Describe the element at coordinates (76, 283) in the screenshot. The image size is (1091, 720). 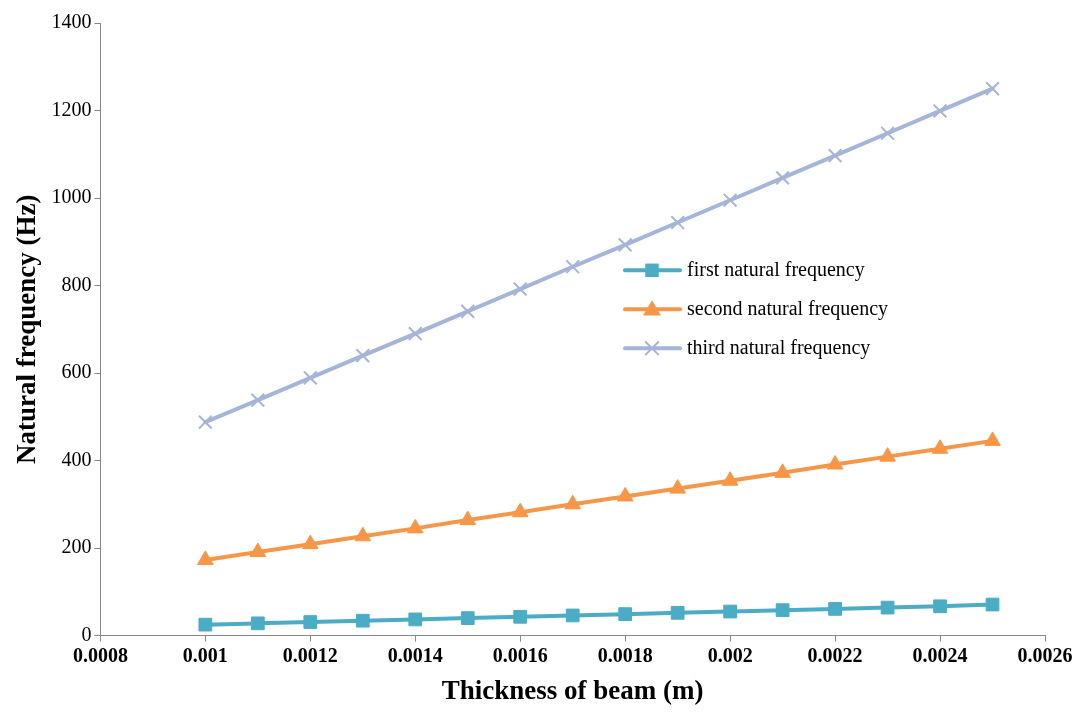
I see `y-tick-label: 800` at that location.